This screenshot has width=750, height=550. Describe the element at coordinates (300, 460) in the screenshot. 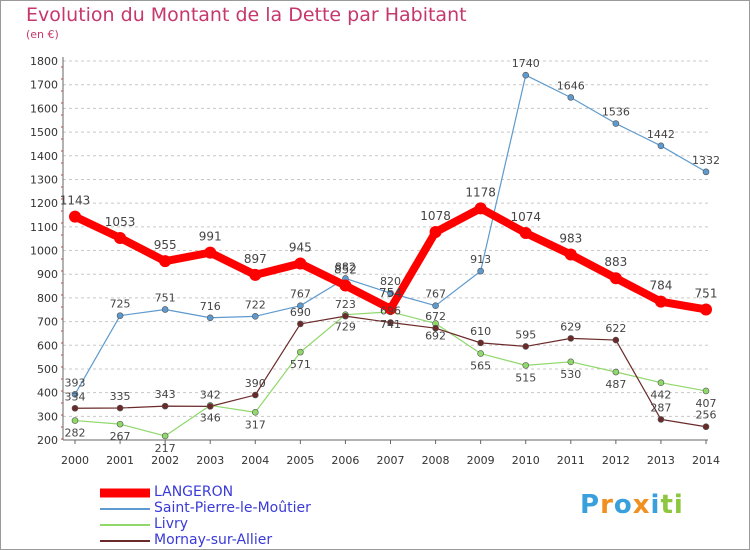

I see `x-tick-label: 2005` at that location.